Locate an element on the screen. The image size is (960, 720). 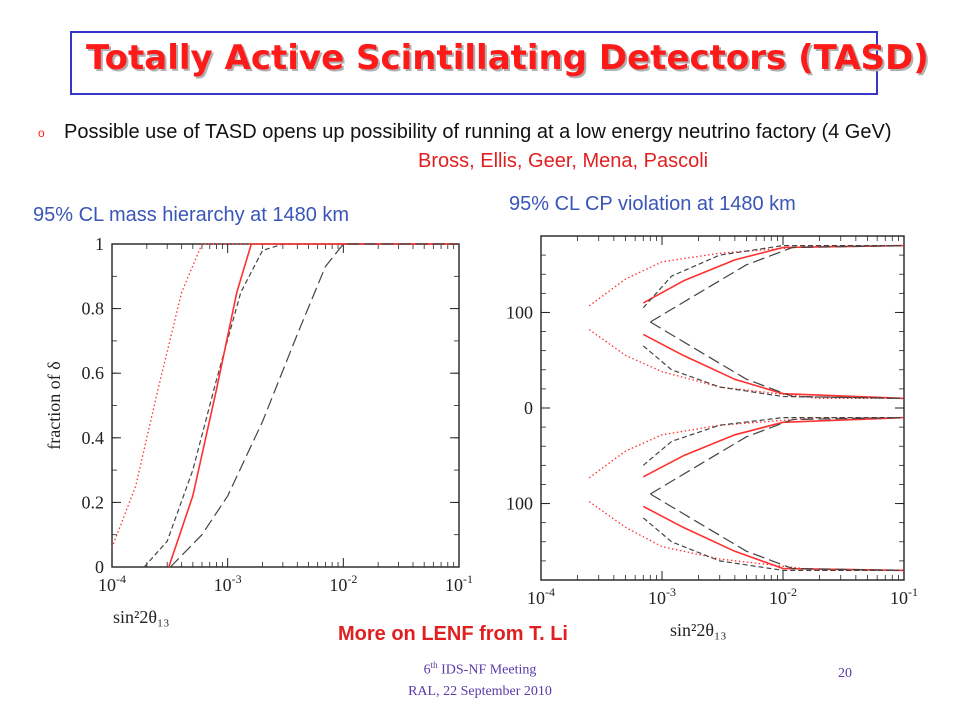
footer-place-date: RAL, 22 September 2010 is located at coordinates (480, 691).